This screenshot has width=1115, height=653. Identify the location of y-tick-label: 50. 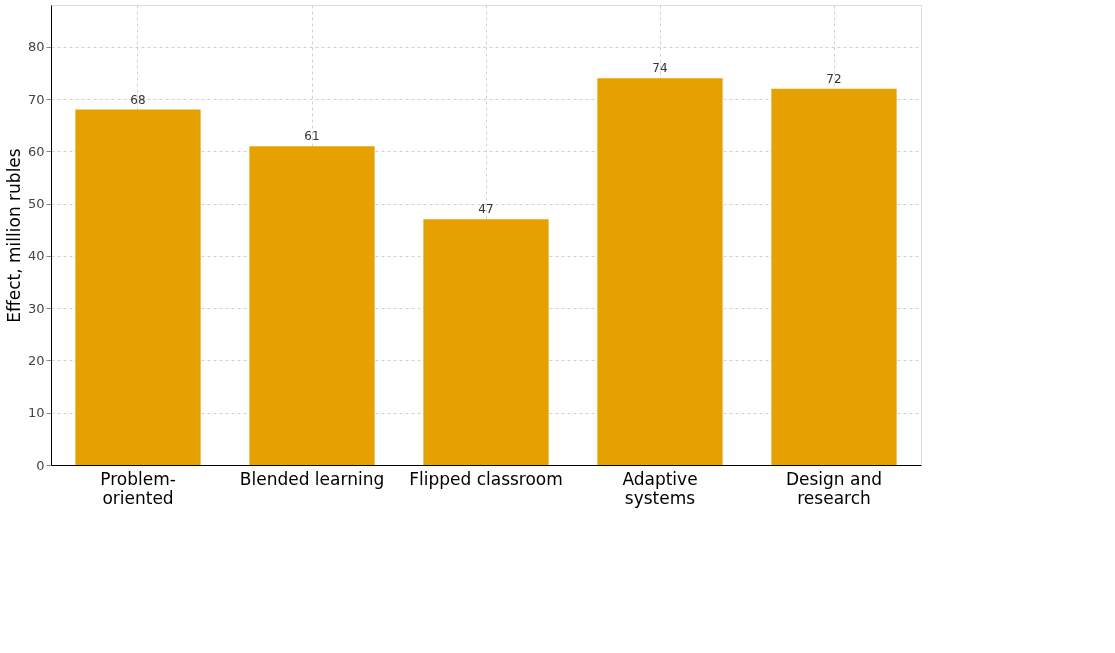
(36, 204).